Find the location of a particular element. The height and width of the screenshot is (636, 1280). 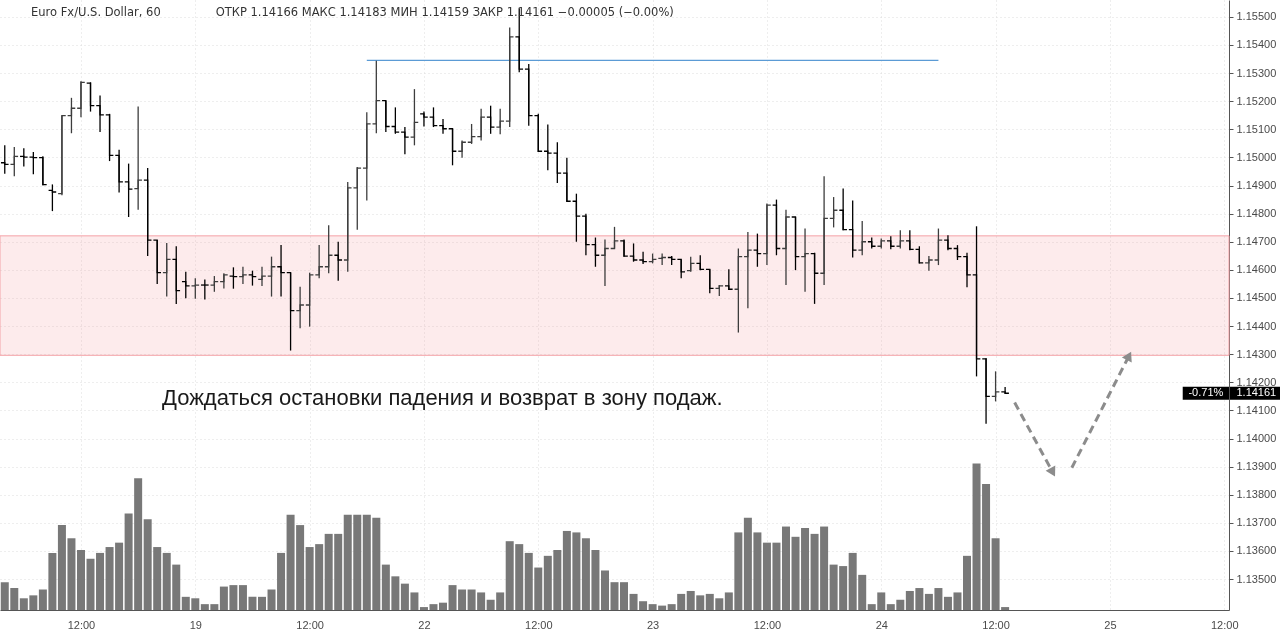

annotation: Дождаться остановки падения и возврат в зону подаж. is located at coordinates (442, 397).